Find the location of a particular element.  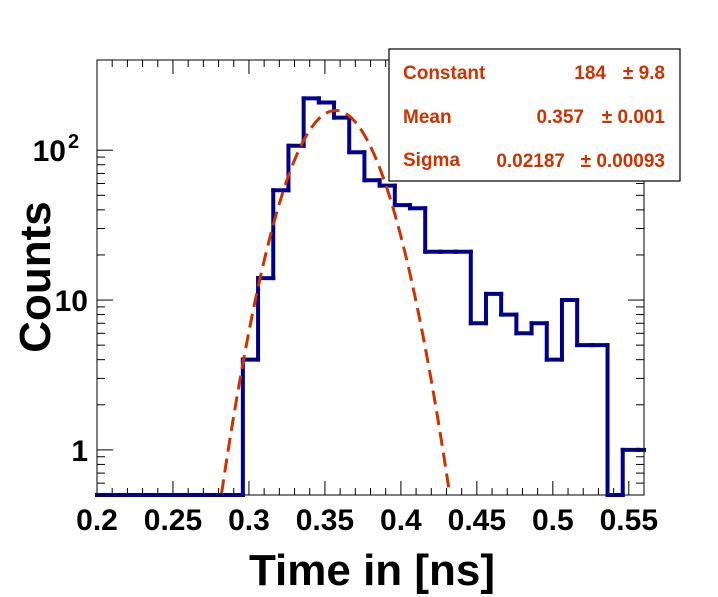

stats-sigma-error: ± 0.00093 is located at coordinates (623, 161).